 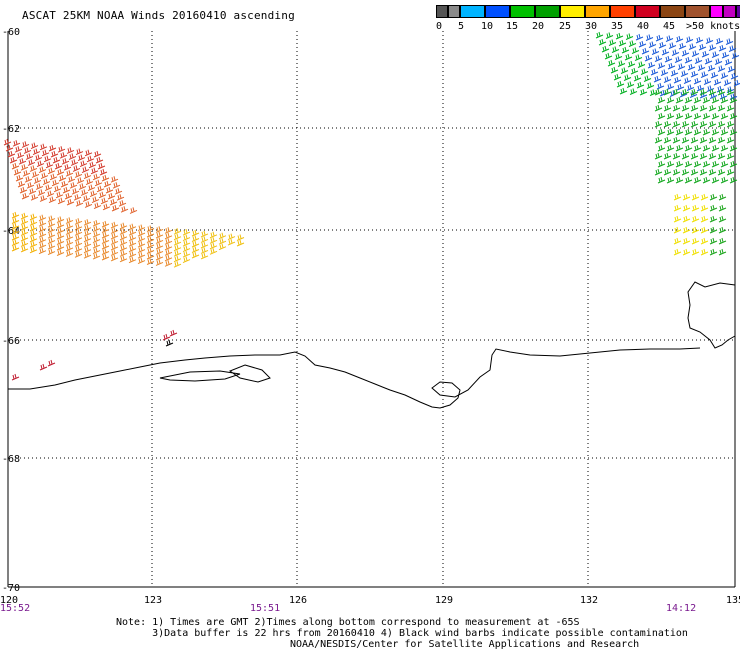 I want to click on lon-label-123: 123, so click(x=153, y=600).